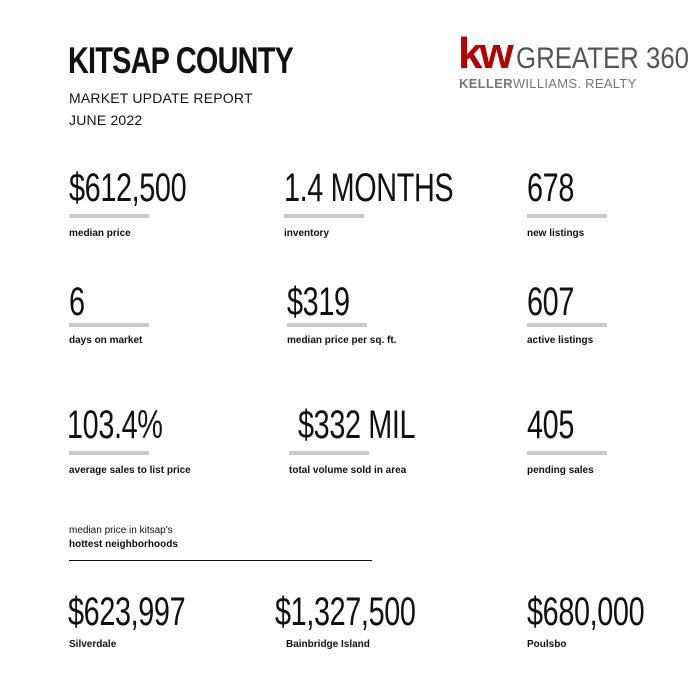 The image size is (695, 695). What do you see at coordinates (106, 120) in the screenshot?
I see `report-date: JUNE 2022` at bounding box center [106, 120].